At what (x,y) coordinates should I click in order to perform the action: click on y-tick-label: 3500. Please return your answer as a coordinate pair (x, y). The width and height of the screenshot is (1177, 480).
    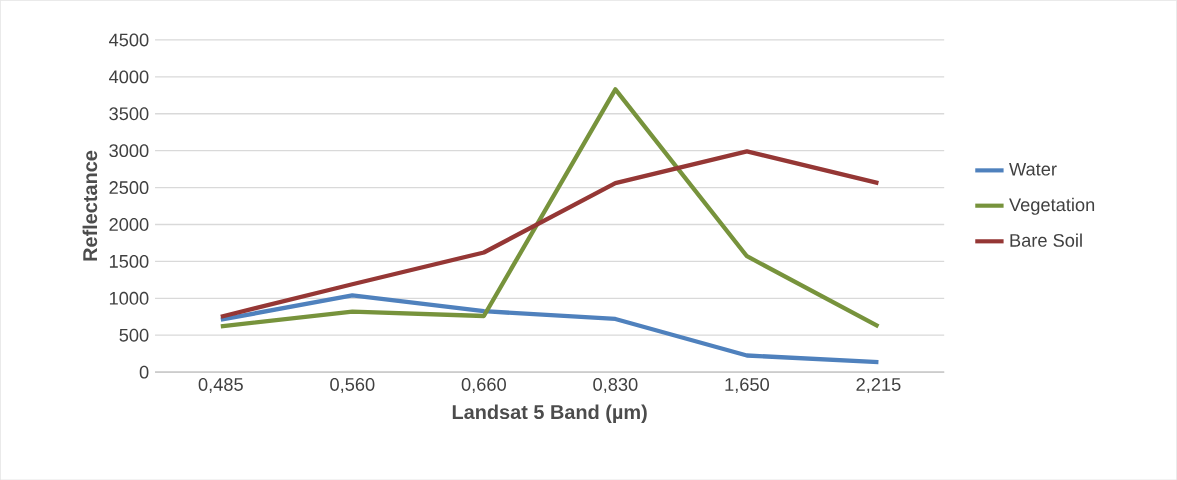
    Looking at the image, I should click on (129, 114).